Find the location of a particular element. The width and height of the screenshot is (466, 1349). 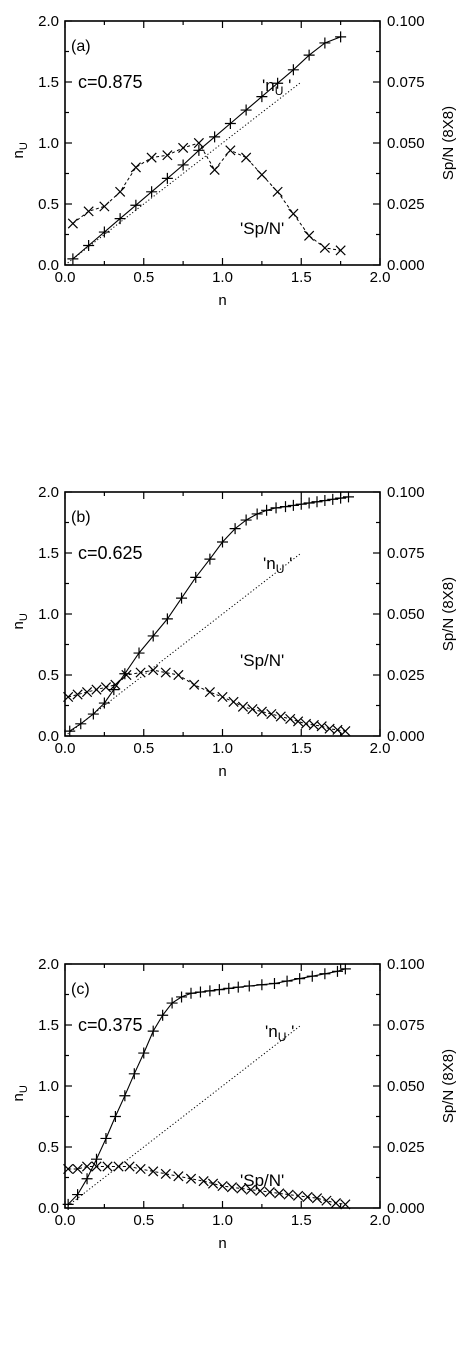

y-axis-label: nU is located at coordinates (20, 150).